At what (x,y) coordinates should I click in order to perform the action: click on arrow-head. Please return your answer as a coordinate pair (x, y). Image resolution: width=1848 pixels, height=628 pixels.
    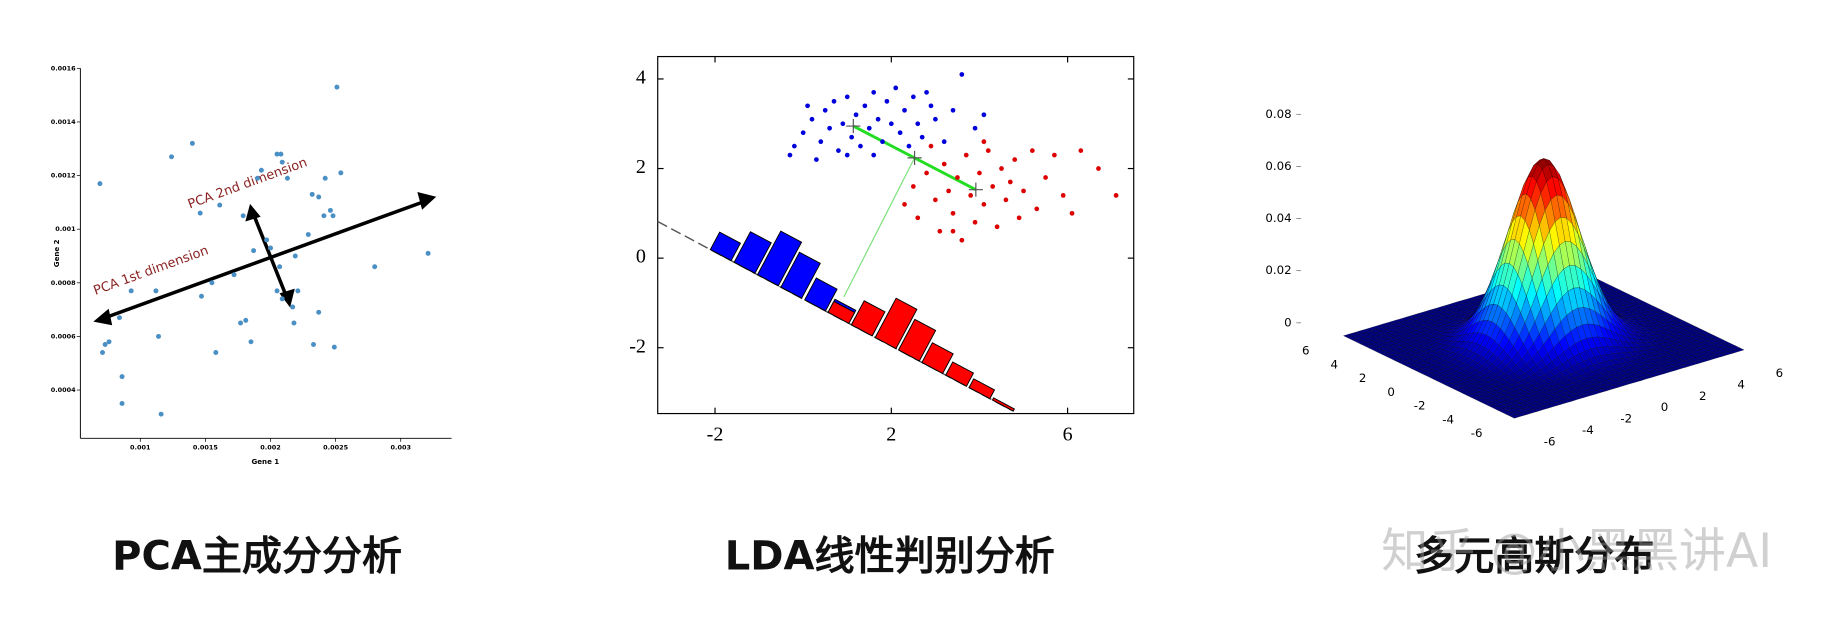
    Looking at the image, I should click on (287, 298).